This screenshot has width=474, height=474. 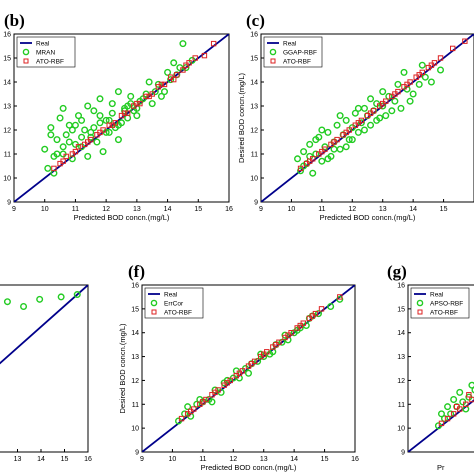 What do you see at coordinates (46, 52) in the screenshot?
I see `legend: Real MRAN ATO-RBF` at bounding box center [46, 52].